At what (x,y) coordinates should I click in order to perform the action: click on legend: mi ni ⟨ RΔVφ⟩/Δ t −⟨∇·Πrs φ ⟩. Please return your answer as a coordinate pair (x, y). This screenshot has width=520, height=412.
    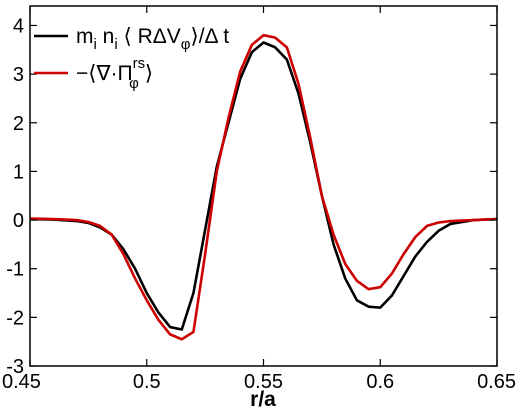
    Looking at the image, I should click on (131, 58).